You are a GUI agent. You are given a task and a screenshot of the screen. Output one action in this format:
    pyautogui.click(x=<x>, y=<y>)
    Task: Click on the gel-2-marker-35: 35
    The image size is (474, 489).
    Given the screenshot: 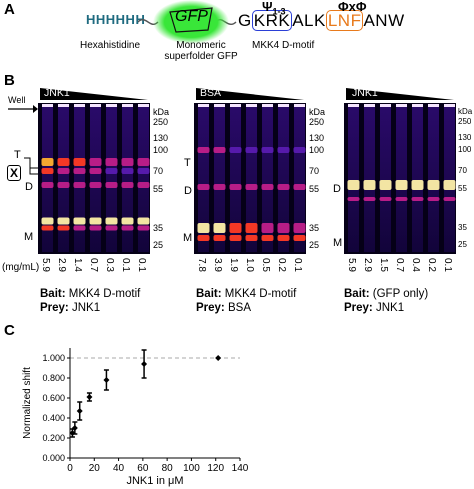 What is the action you would take?
    pyautogui.click(x=314, y=228)
    